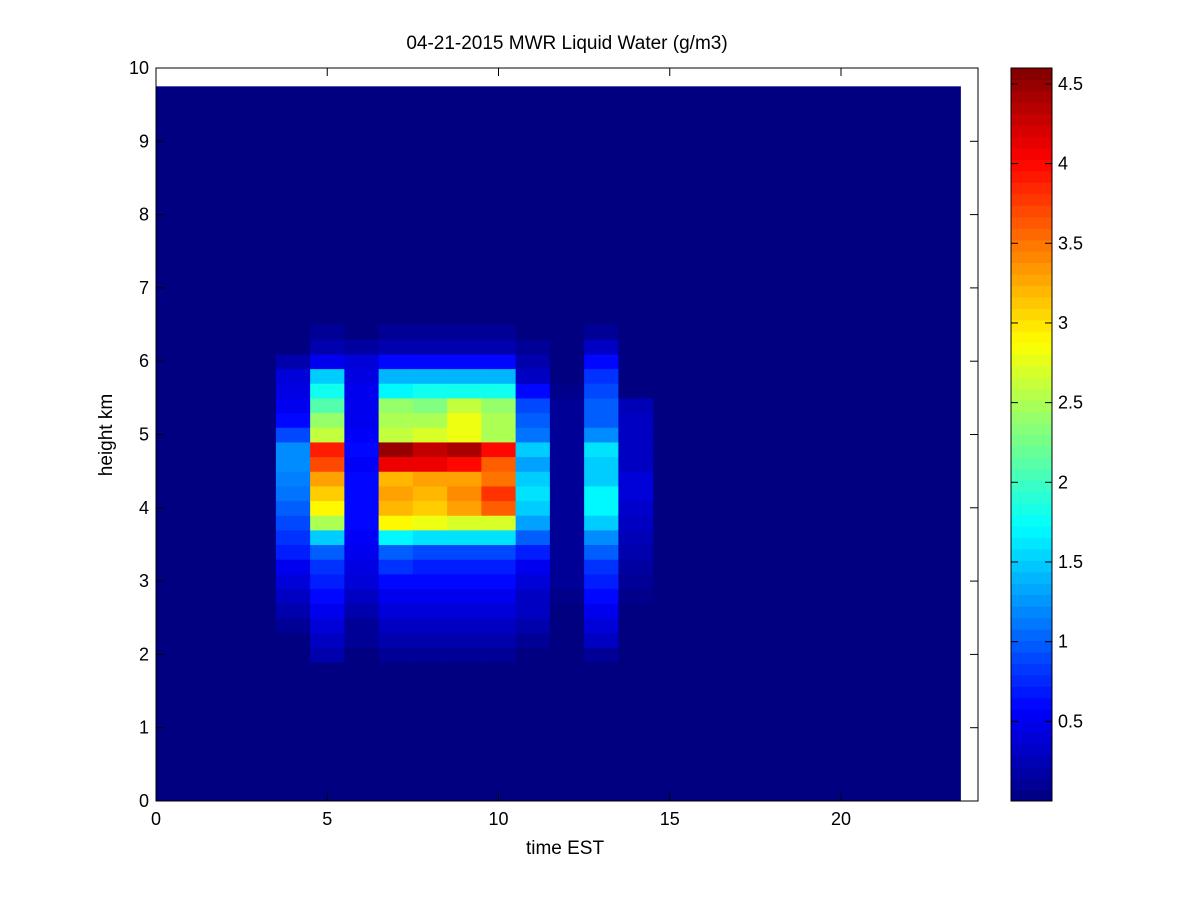 Image resolution: width=1200 pixels, height=900 pixels. Describe the element at coordinates (1063, 164) in the screenshot. I see `colorbar-tick-label: 4` at that location.